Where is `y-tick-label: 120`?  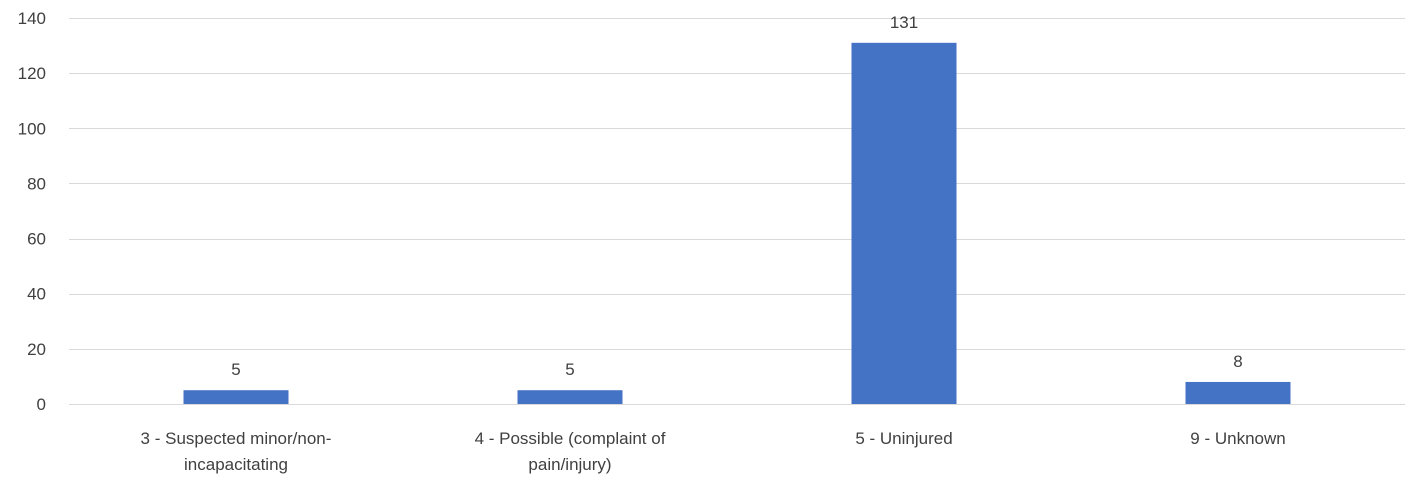 y-tick-label: 120 is located at coordinates (32, 73).